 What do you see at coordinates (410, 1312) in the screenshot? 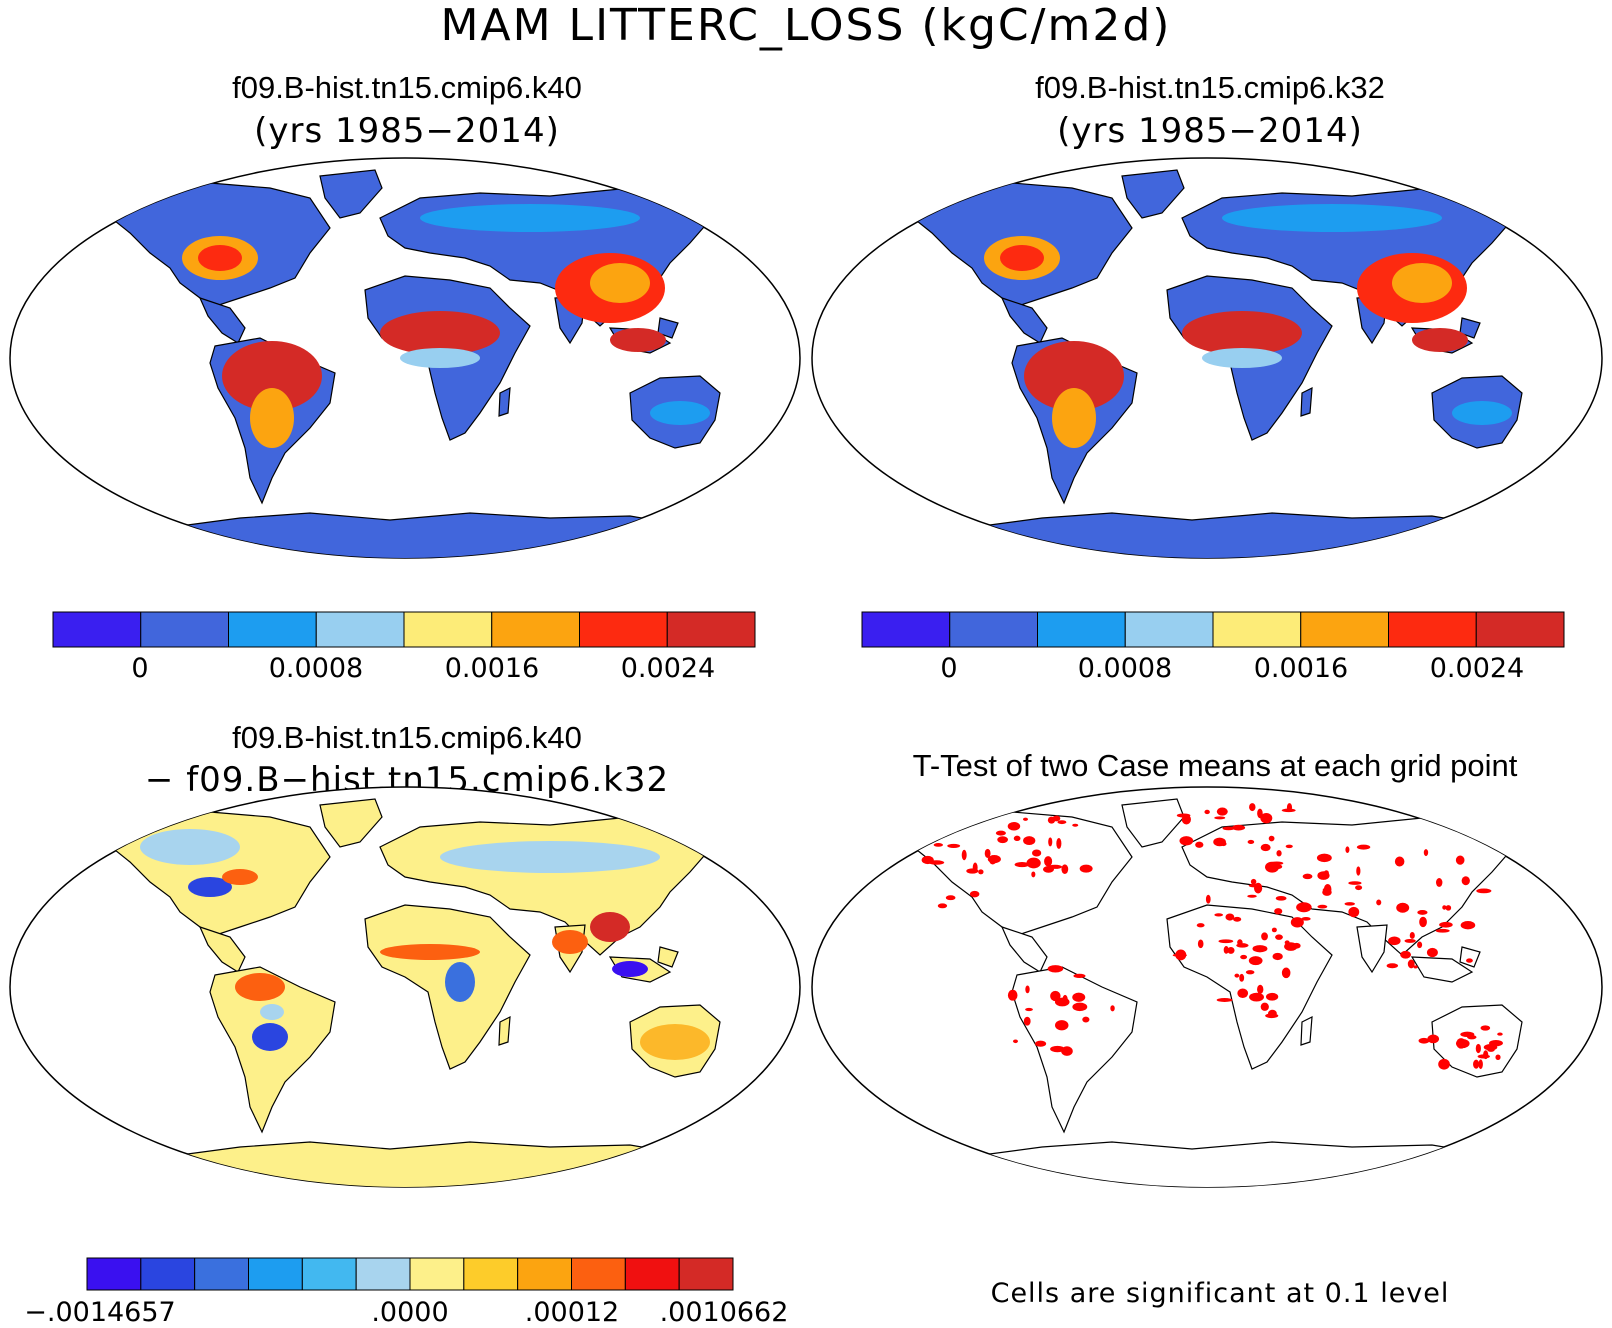
I see `diff-cb-label-1: .0000` at bounding box center [410, 1312].